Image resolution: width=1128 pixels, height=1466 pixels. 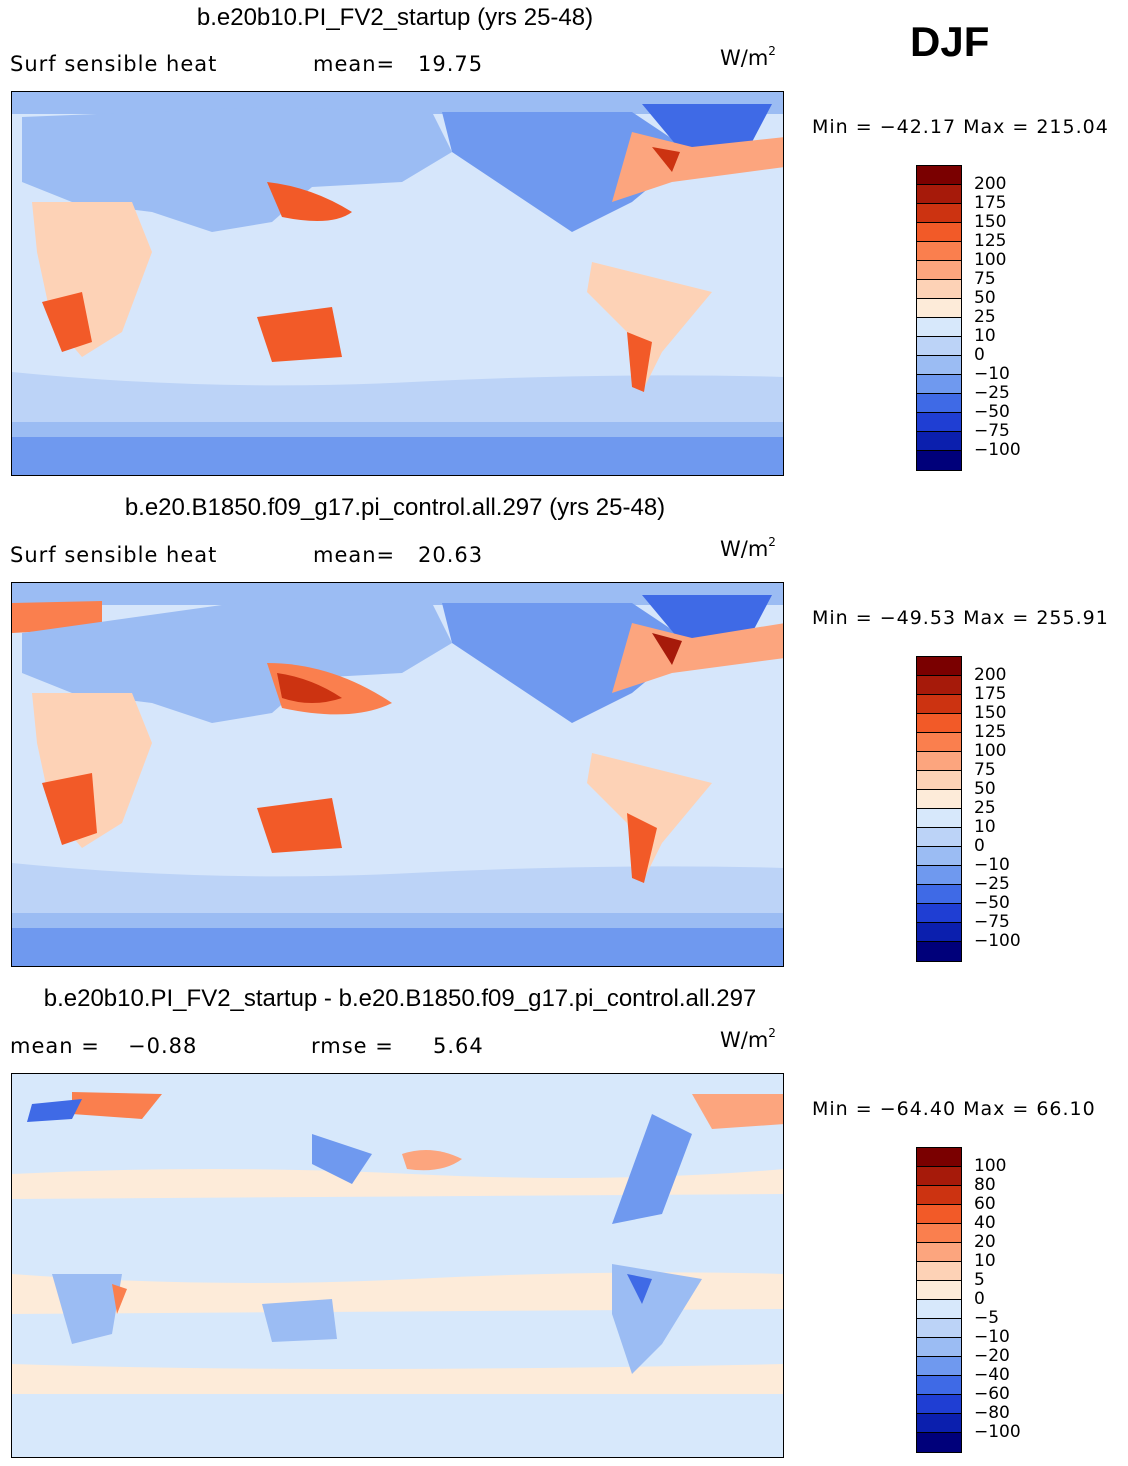 What do you see at coordinates (992, 1375) in the screenshot?
I see `colorbar-label: −40` at bounding box center [992, 1375].